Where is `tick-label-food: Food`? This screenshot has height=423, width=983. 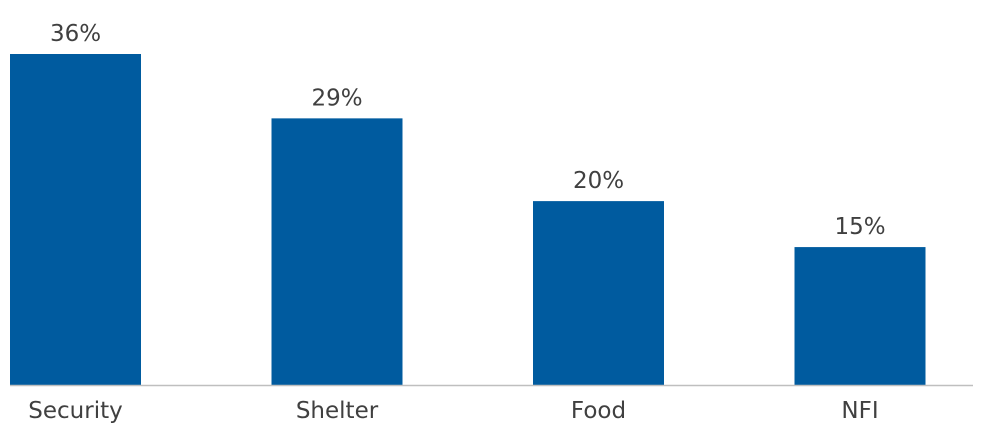 tick-label-food: Food is located at coordinates (598, 410).